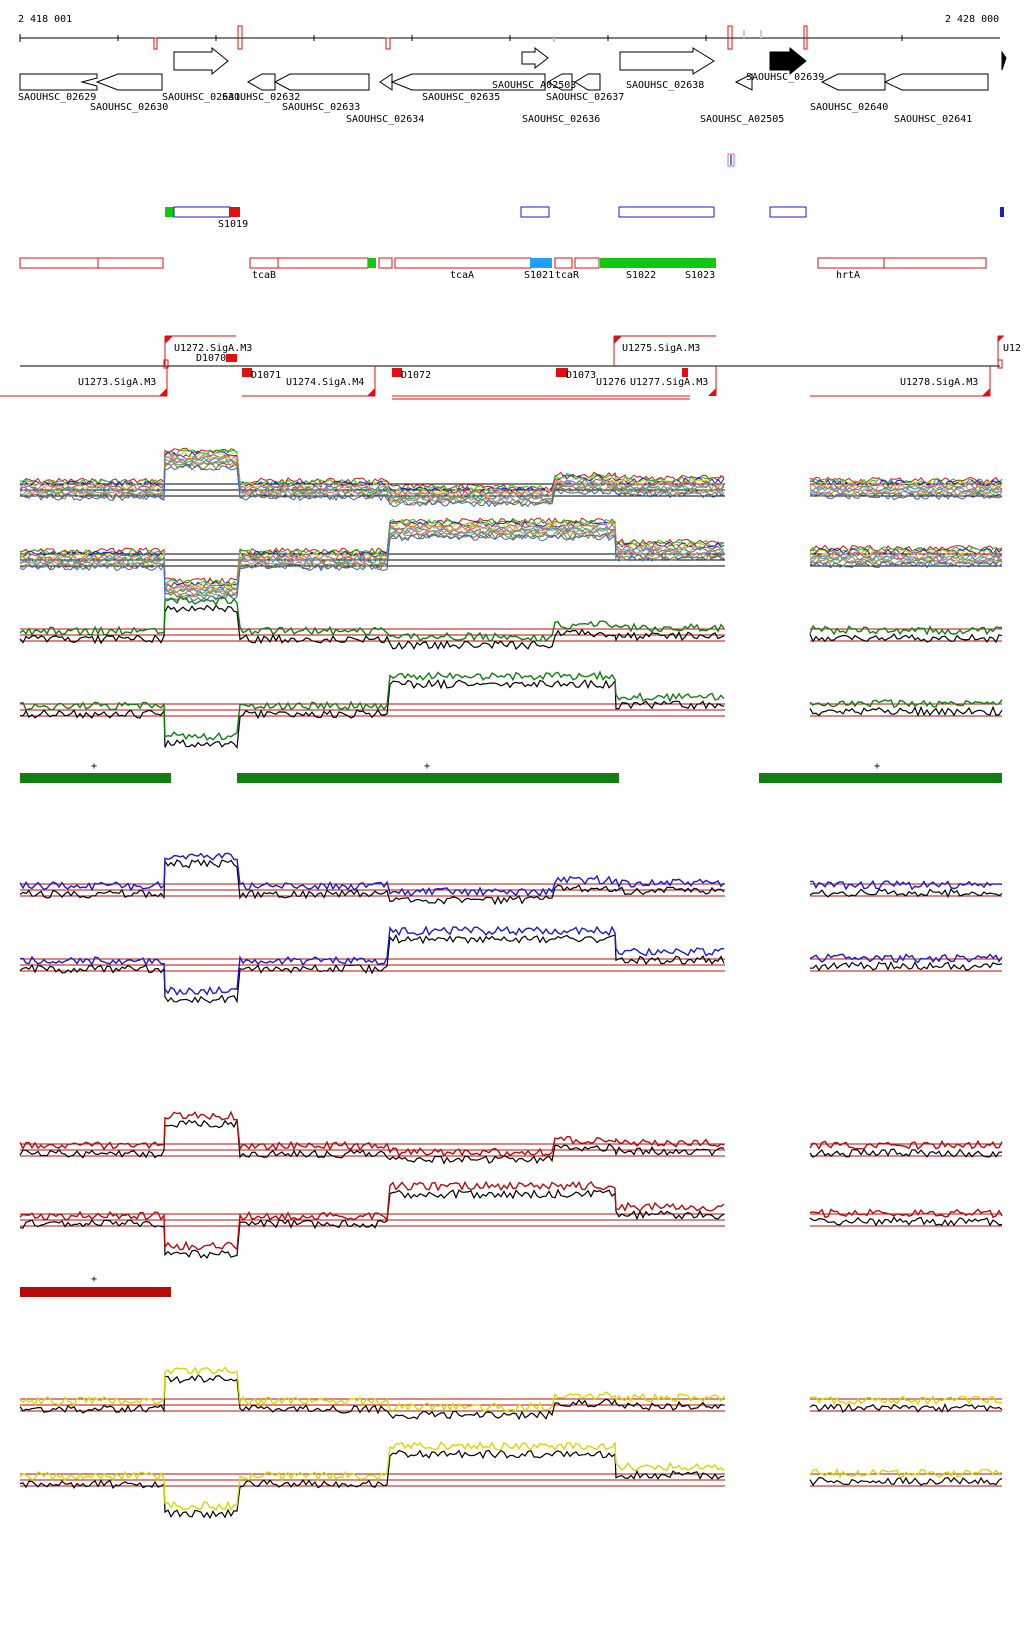  I want to click on coord-start: 2 418 001, so click(45, 19).